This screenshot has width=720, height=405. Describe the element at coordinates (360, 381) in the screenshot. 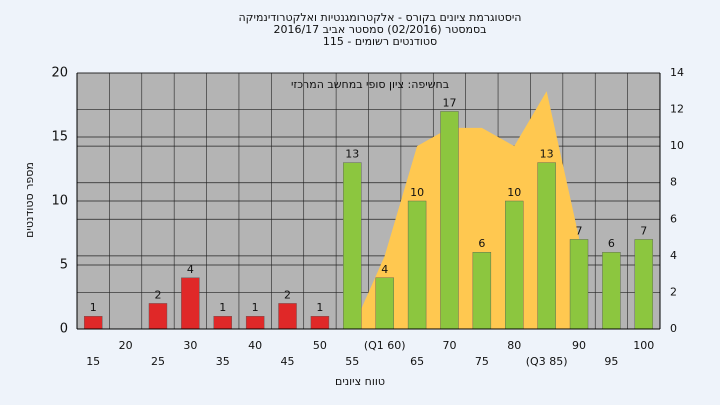

I see `x-axis-label: טווח ציונים` at that location.